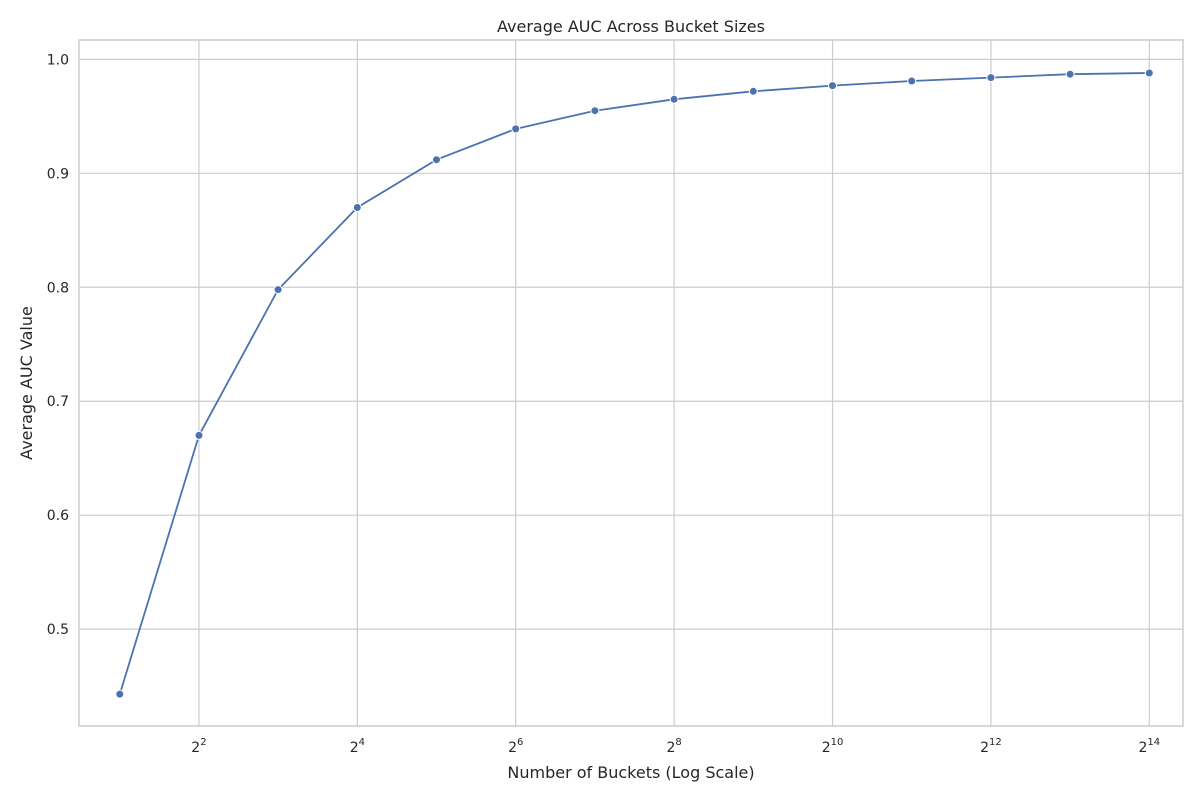 Image resolution: width=1200 pixels, height=800 pixels. Describe the element at coordinates (26, 383) in the screenshot. I see `y-axis-label: Average AUC Value` at that location.